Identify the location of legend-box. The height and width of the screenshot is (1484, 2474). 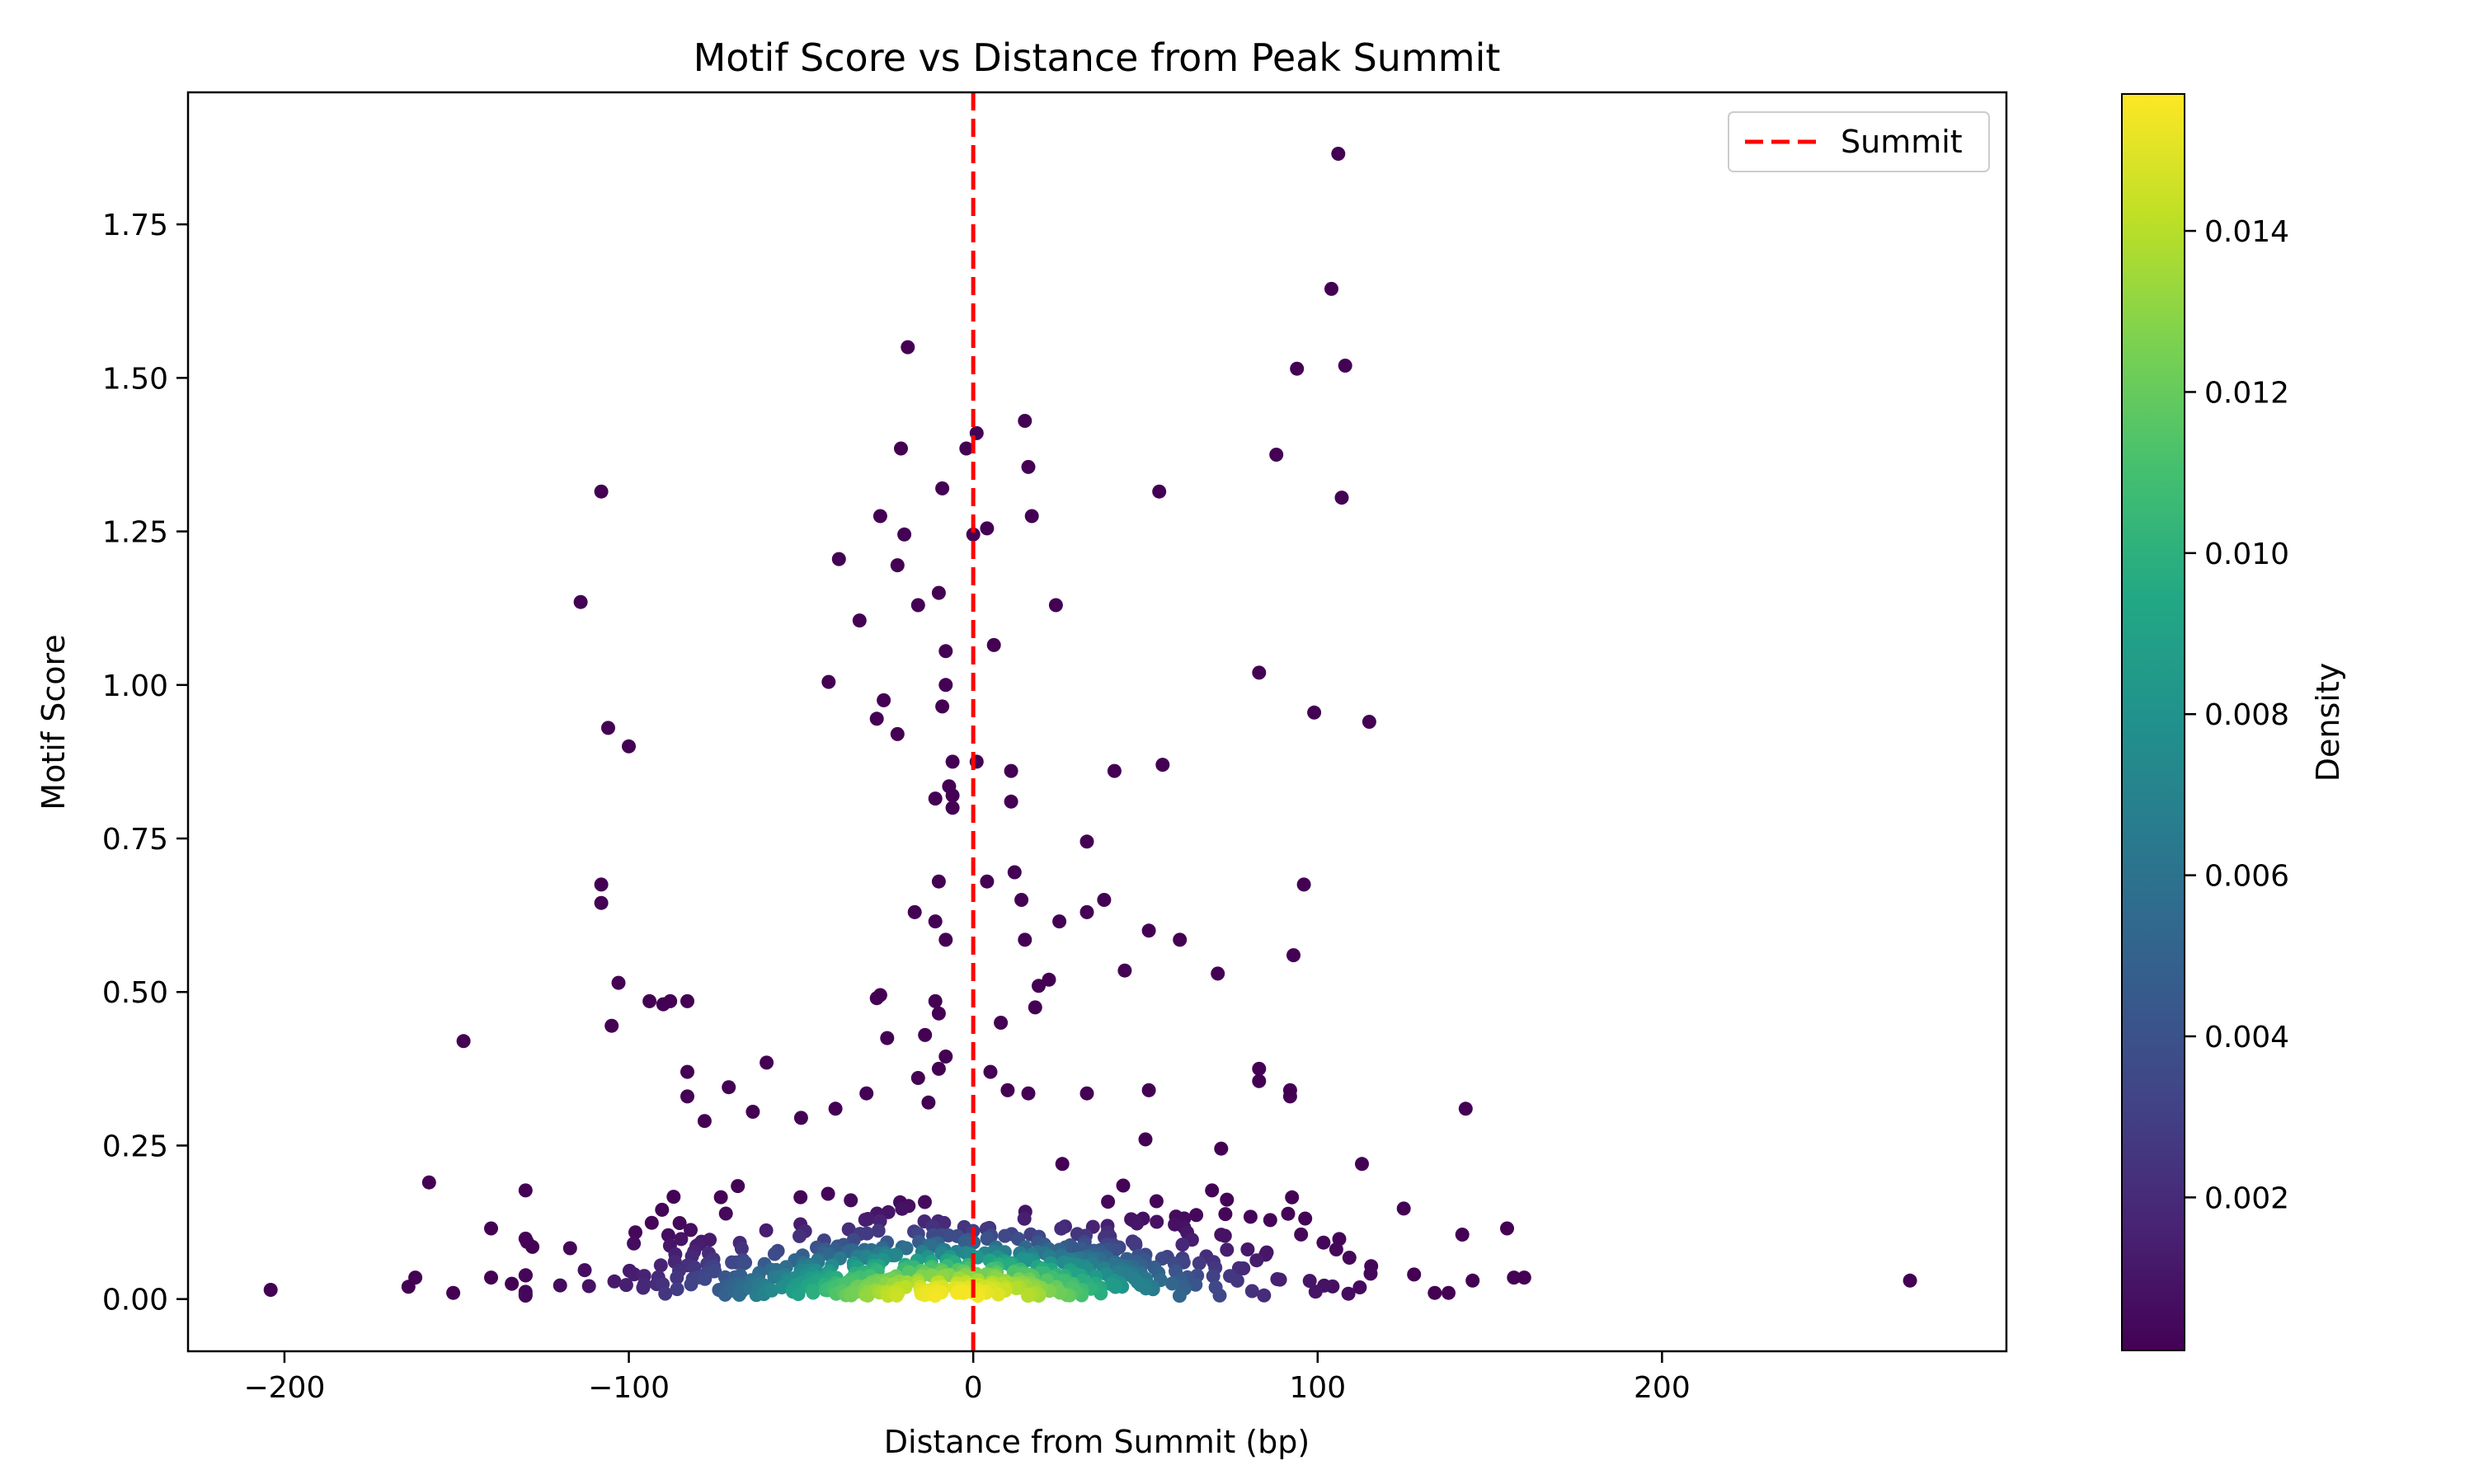
(1859, 141).